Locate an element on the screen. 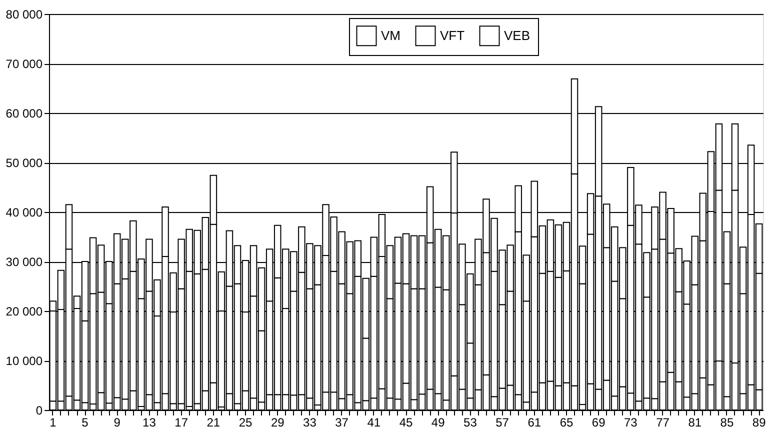 The height and width of the screenshot is (432, 773). legend-label: VM is located at coordinates (390, 35).